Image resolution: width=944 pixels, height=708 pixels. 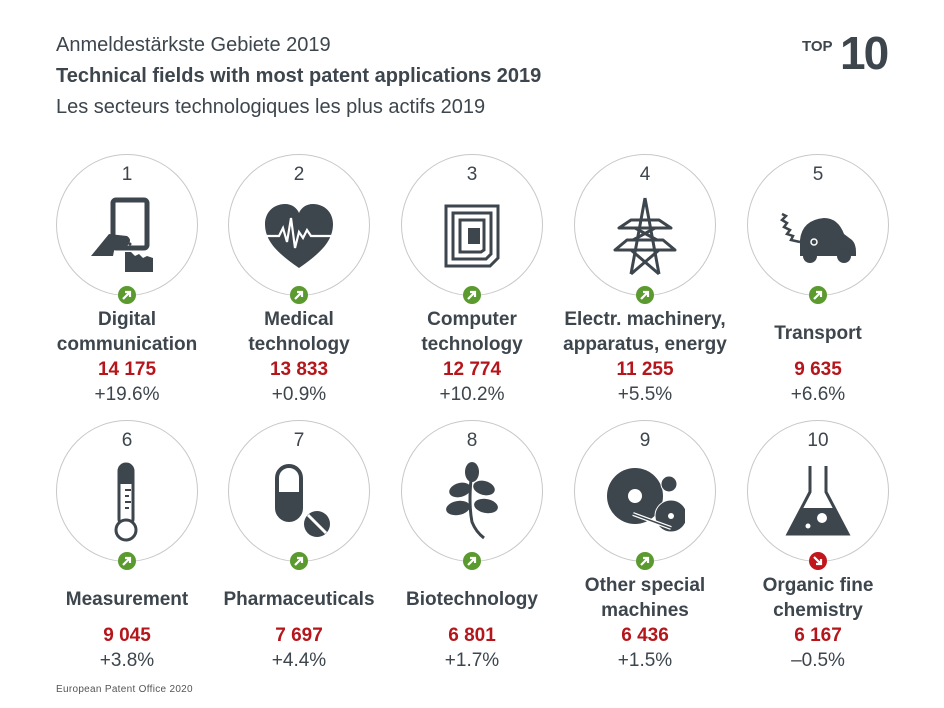 I want to click on field-change: +1.5%, so click(x=645, y=660).